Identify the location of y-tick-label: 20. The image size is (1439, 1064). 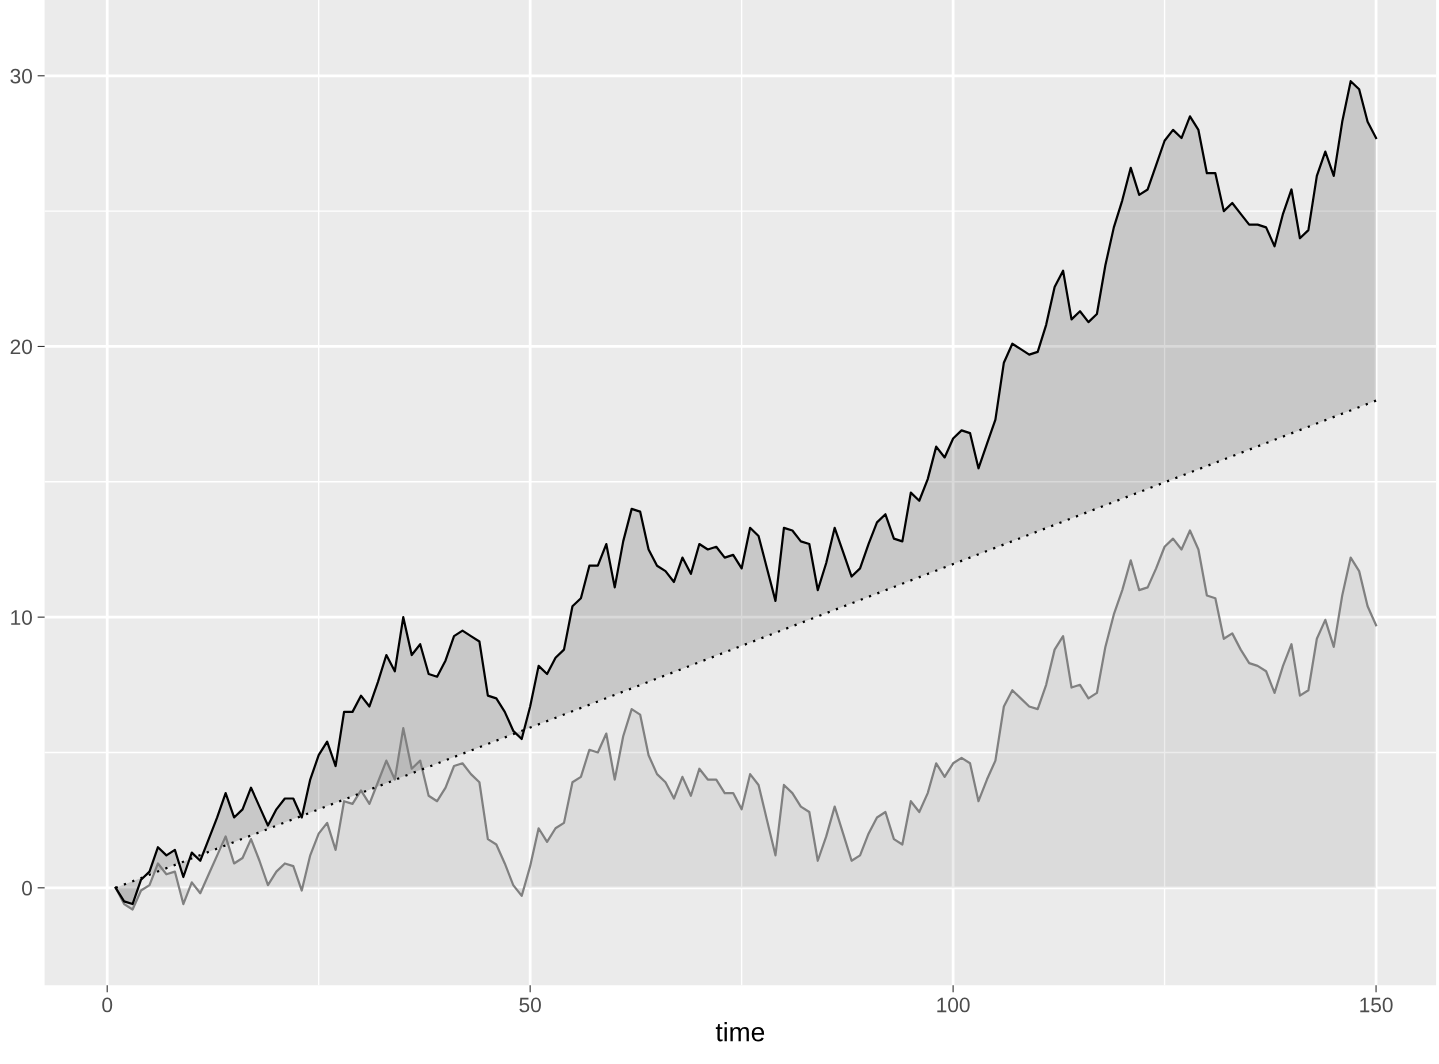
(21, 347).